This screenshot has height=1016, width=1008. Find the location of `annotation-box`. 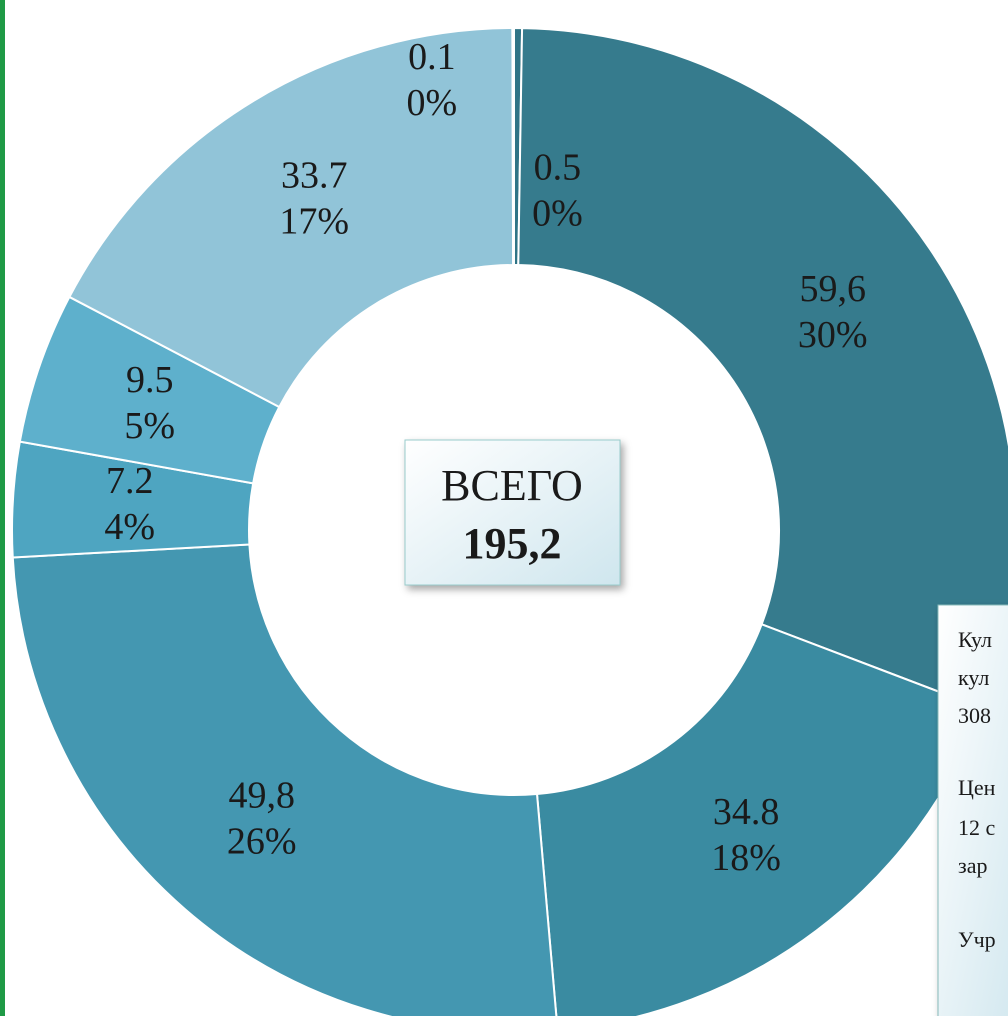

annotation-box is located at coordinates (972, 810).